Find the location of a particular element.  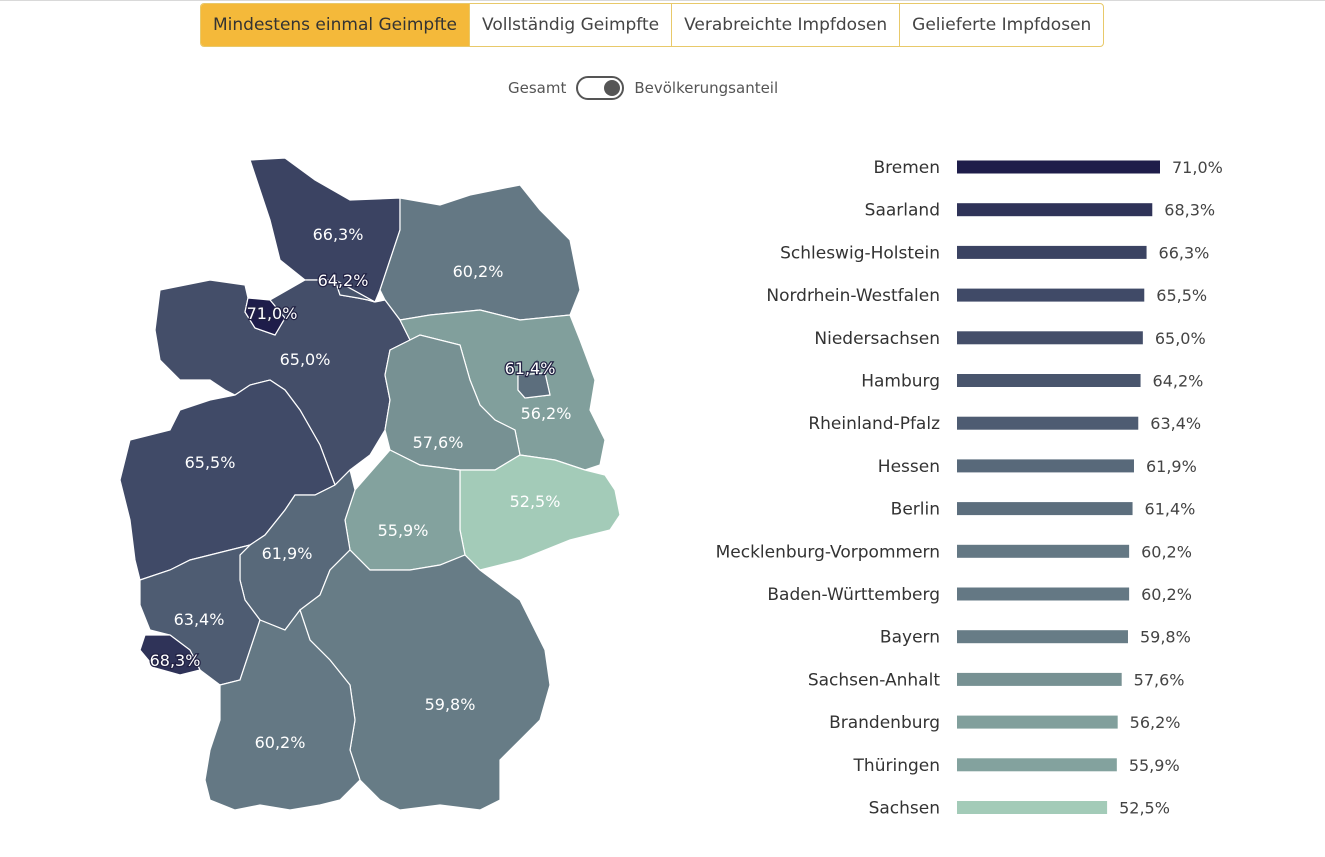

tab-fully-vaccinated: Vollständig Geimpfte is located at coordinates (570, 25).